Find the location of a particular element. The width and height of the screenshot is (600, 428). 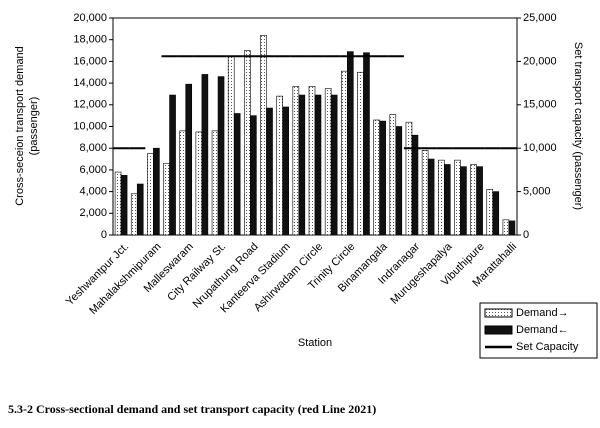

y-tick-label: 12,000 is located at coordinates (90, 105).